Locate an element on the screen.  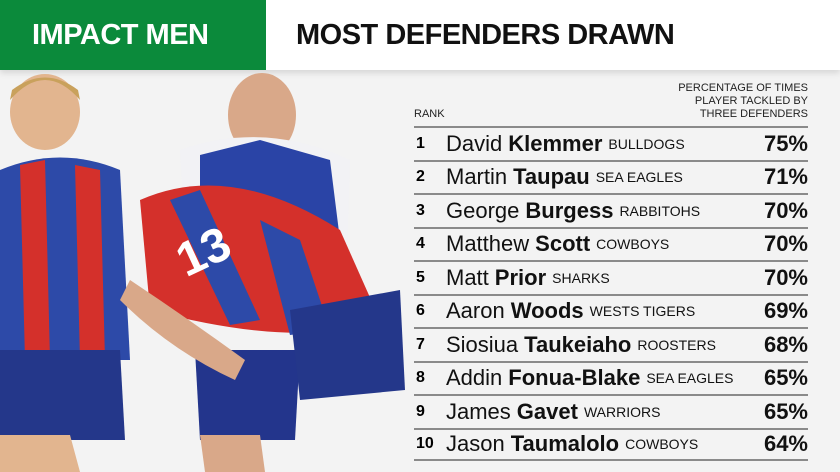
table-row: 10 Jason Taumalolo COWBOYS 64% is located at coordinates (611, 444).